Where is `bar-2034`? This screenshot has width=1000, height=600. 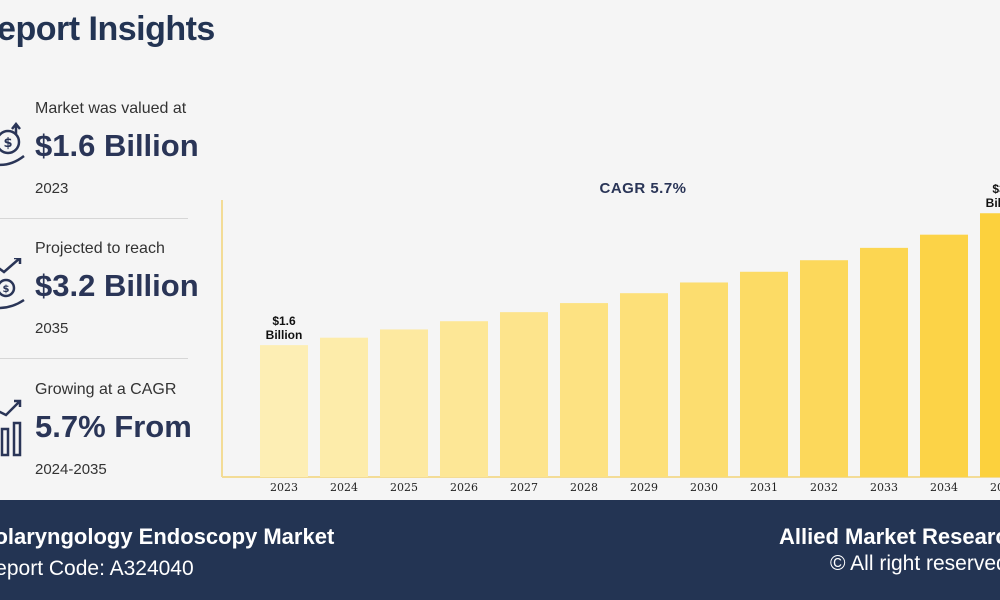
bar-2034 is located at coordinates (944, 355).